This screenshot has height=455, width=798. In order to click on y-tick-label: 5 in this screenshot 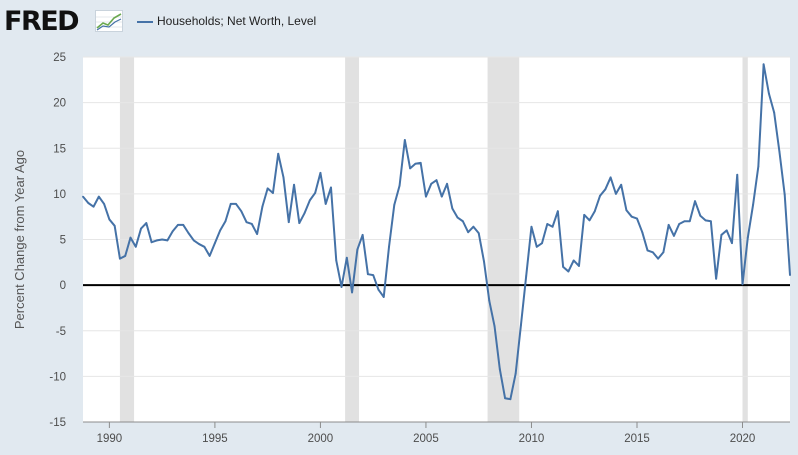, I will do `click(63, 241)`.